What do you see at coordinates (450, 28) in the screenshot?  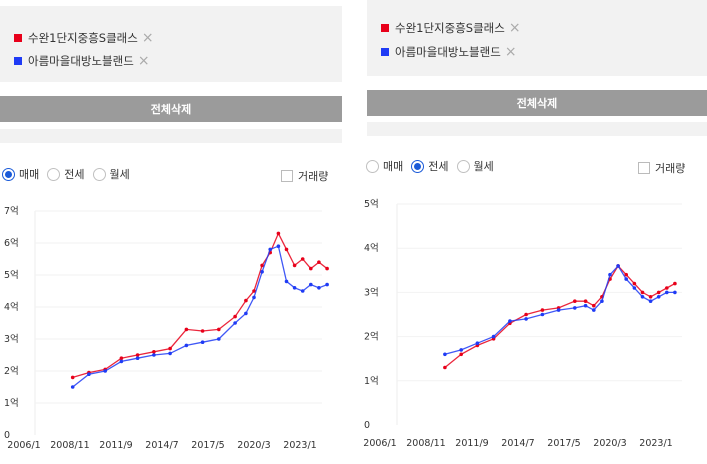 I see `complex-tag-label: 수완1단지중흥S클래스` at bounding box center [450, 28].